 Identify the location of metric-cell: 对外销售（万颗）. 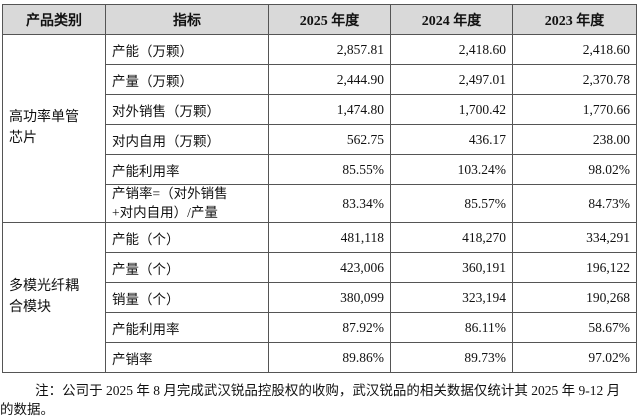
(187, 109).